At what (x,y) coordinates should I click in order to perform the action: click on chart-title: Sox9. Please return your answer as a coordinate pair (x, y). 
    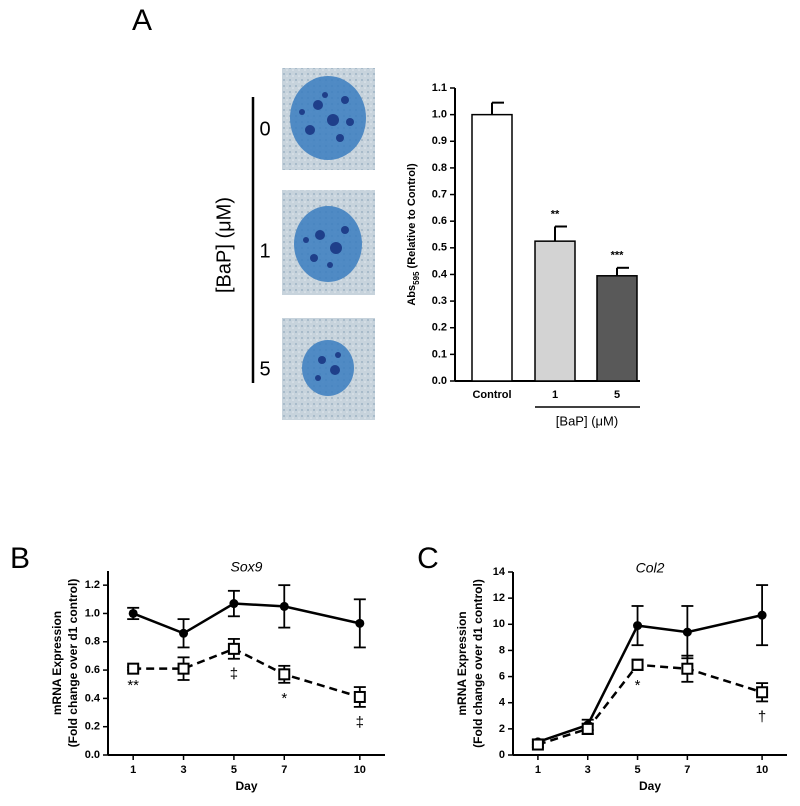
    Looking at the image, I should click on (247, 567).